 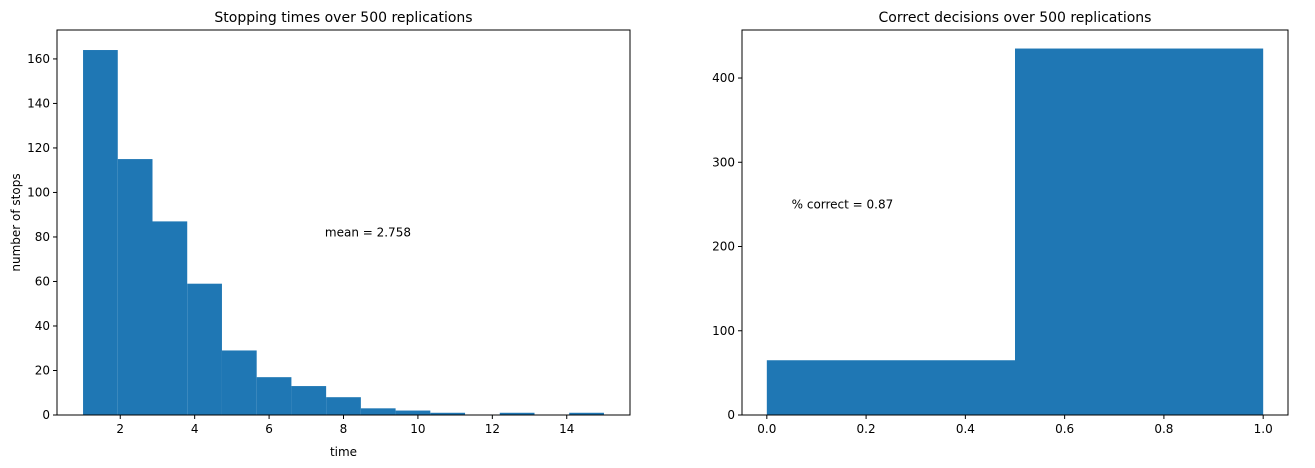 I want to click on y-axis-label: number of stops, so click(x=16, y=222).